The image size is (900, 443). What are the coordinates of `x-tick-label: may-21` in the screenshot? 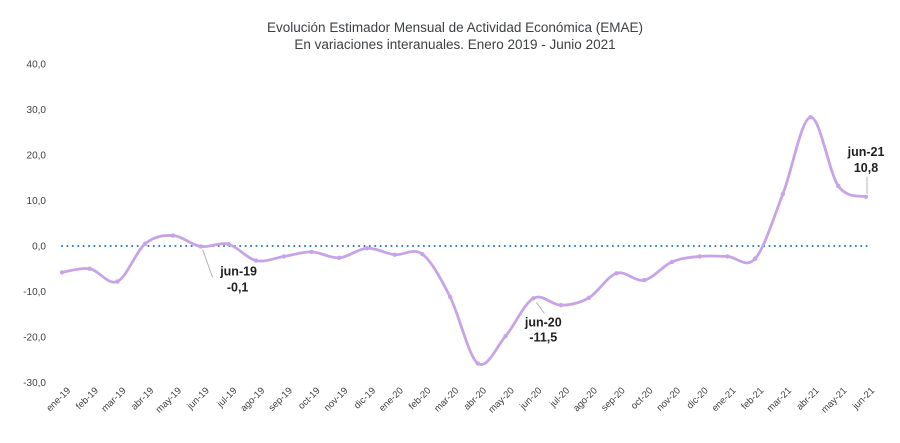 It's located at (834, 400).